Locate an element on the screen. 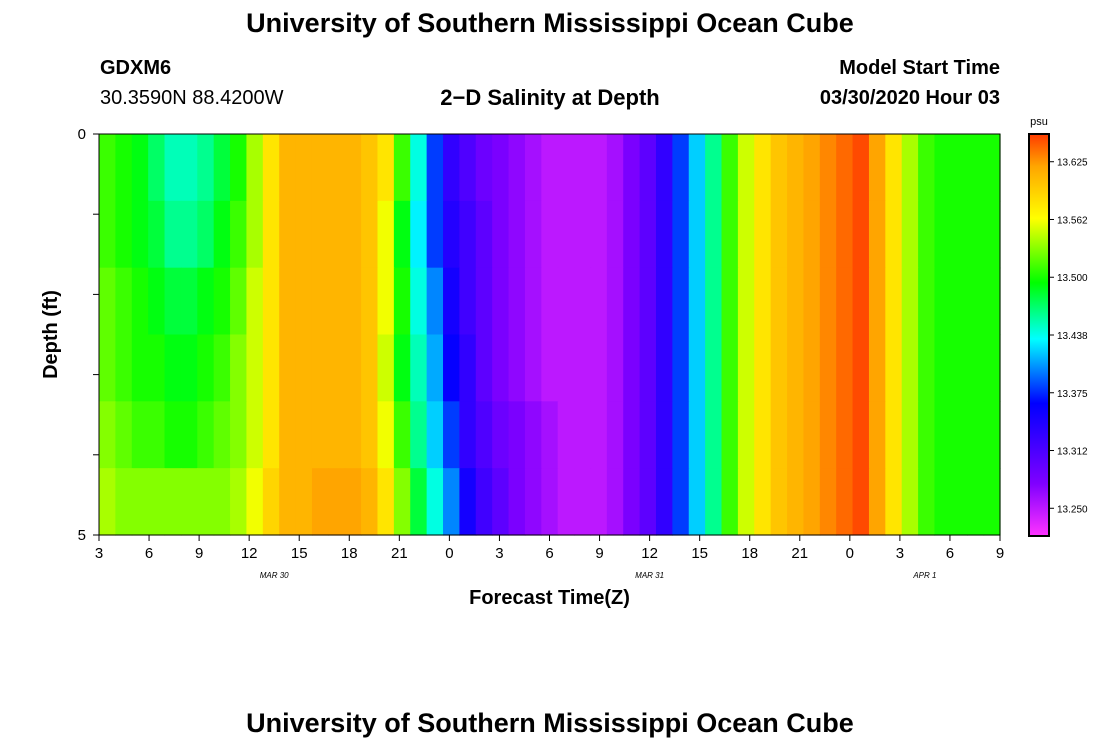 The image size is (1100, 750). x-tick-label: 15 is located at coordinates (299, 553).